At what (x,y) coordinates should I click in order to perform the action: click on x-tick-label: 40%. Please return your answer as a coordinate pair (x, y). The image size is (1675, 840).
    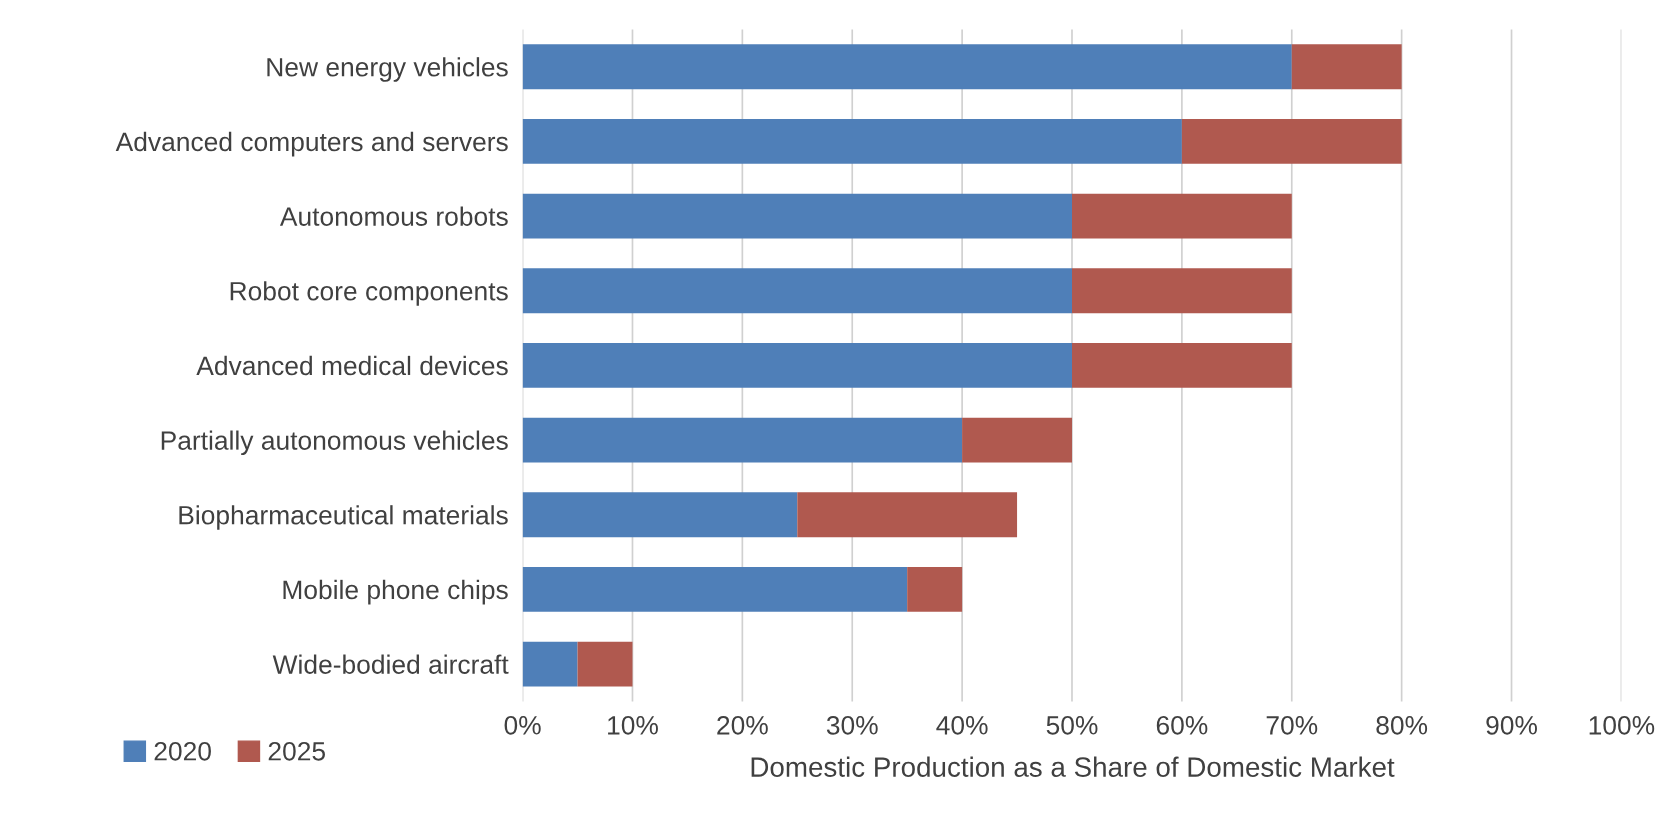
    Looking at the image, I should click on (962, 725).